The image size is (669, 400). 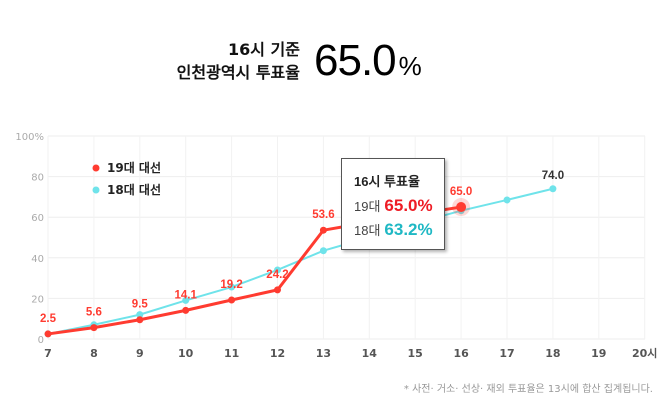 I want to click on x-tick-label: 17, so click(x=506, y=353).